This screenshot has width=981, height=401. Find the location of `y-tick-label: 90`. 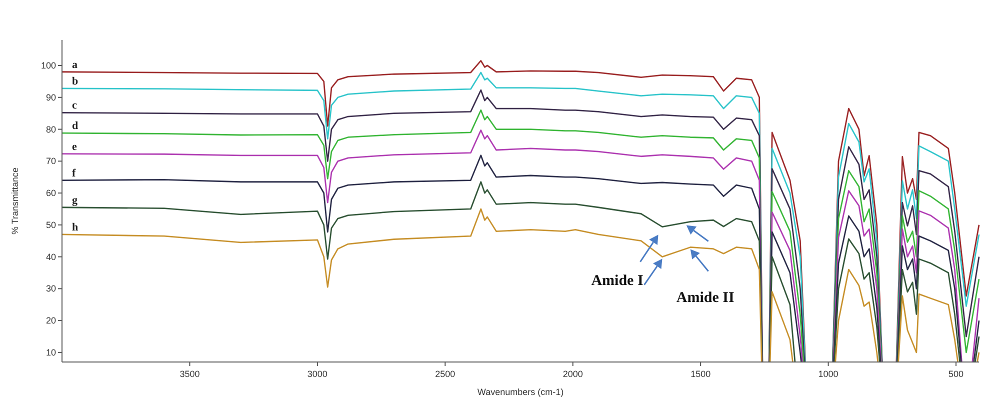

y-tick-label: 90 is located at coordinates (51, 97).